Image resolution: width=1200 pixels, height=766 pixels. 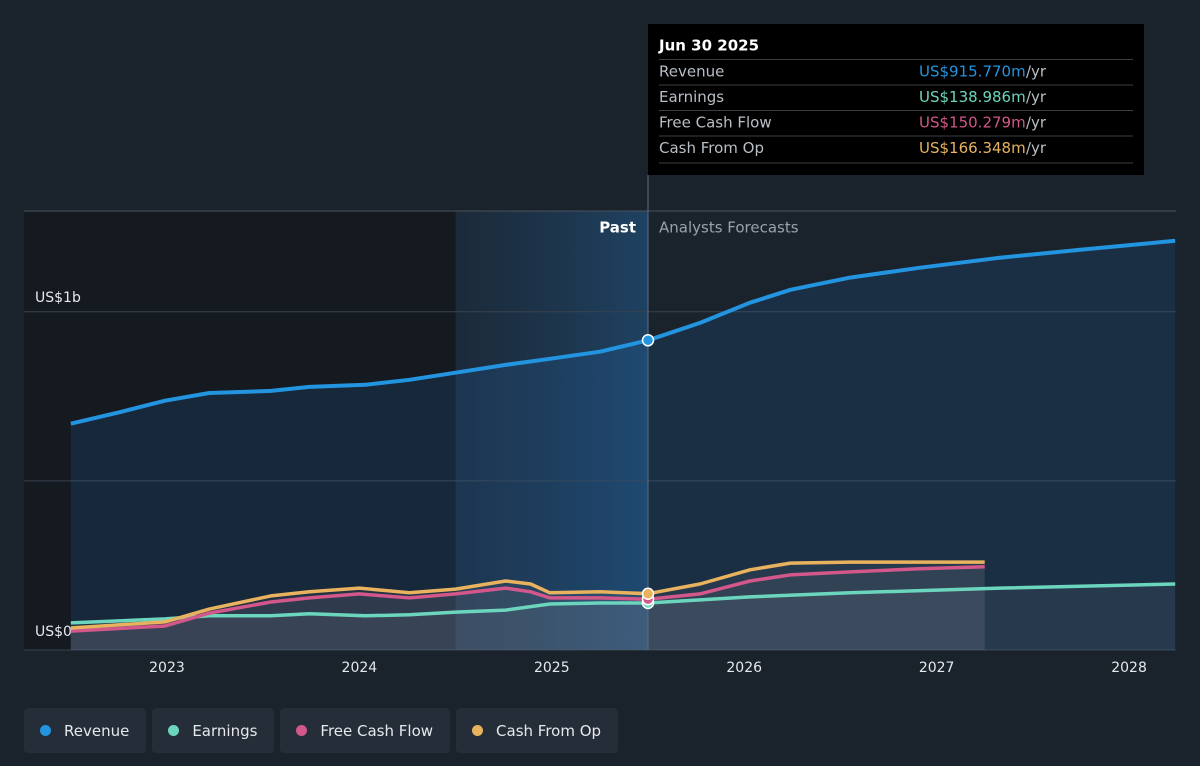 I want to click on legend-label: Free Cash Flow, so click(x=377, y=730).